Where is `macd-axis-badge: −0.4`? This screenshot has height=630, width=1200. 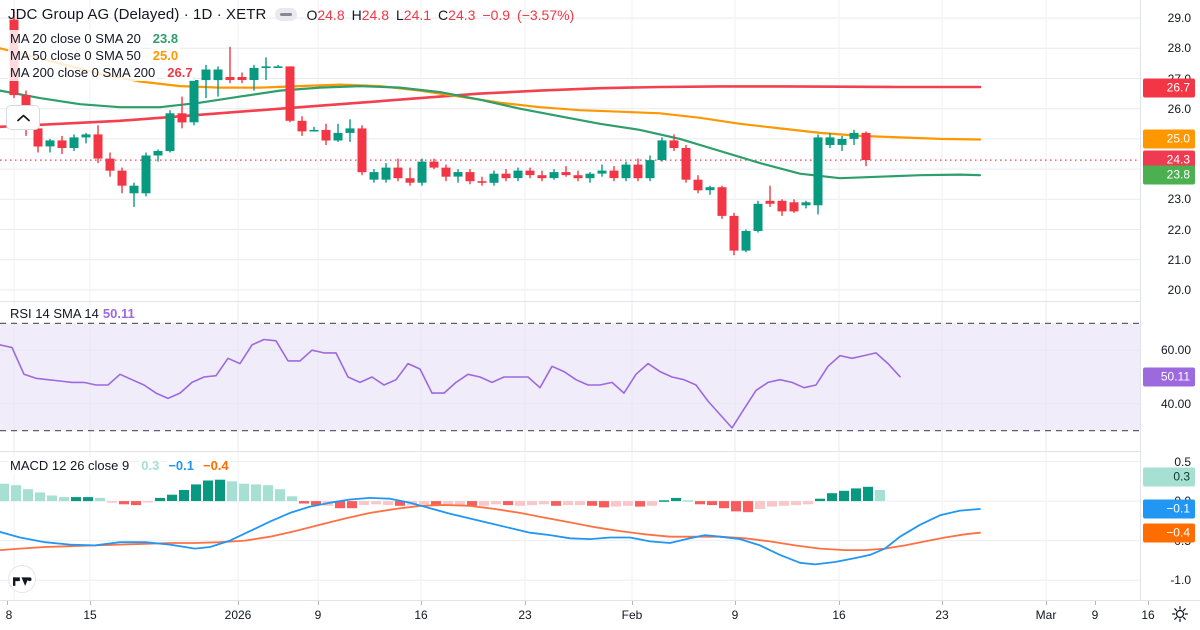
macd-axis-badge: −0.4 is located at coordinates (1169, 533).